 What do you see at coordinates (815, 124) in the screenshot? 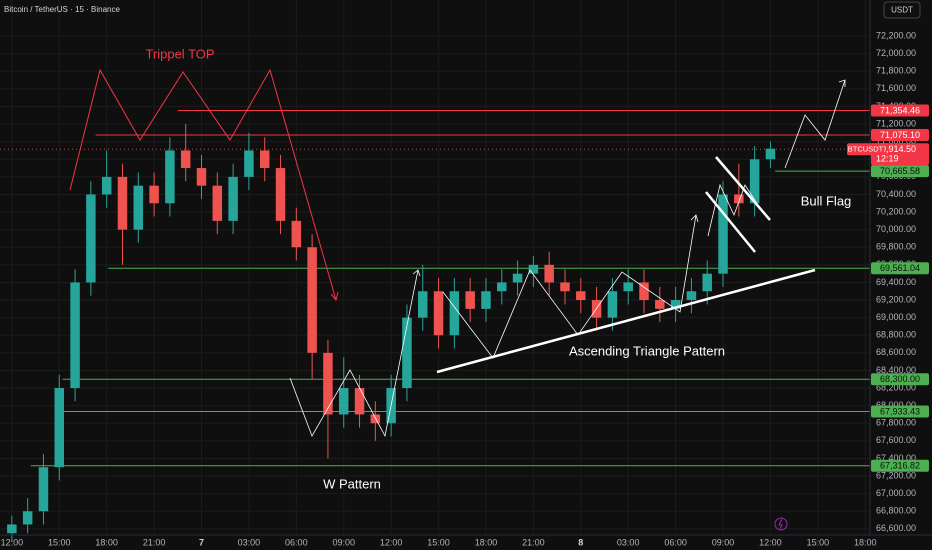
I see `projection` at bounding box center [815, 124].